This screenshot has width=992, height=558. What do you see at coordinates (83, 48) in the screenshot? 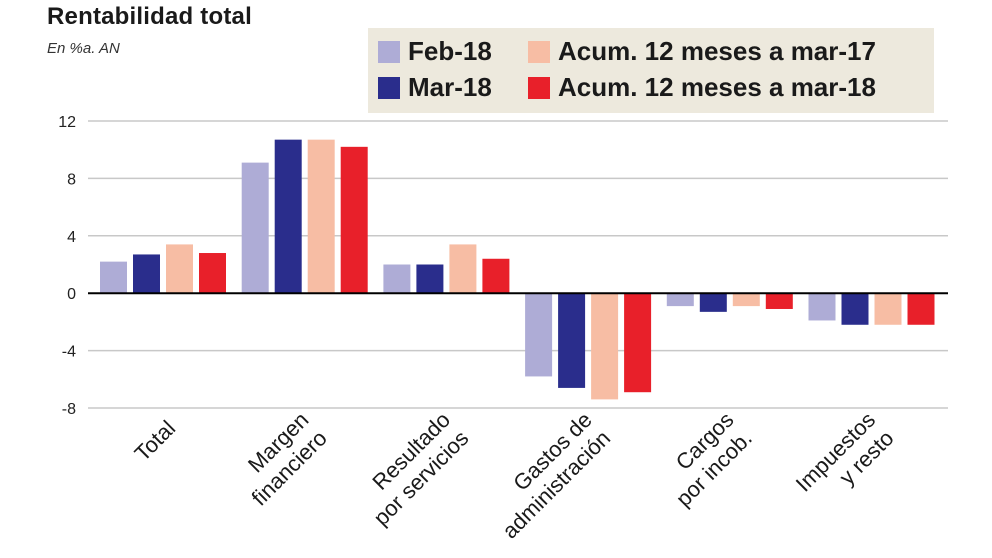
I see `chart-subtitle: En %a. AN` at bounding box center [83, 48].